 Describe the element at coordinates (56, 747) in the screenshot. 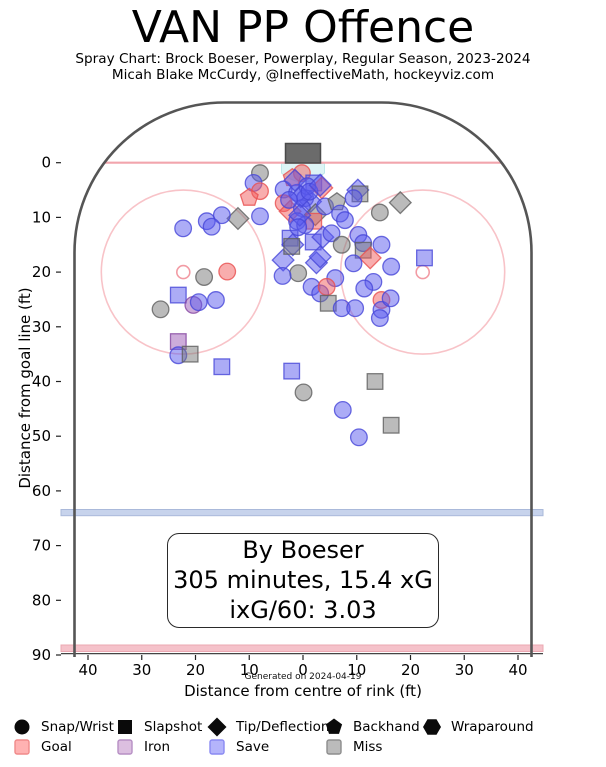

I see `legend-label-goal: Goal` at that location.